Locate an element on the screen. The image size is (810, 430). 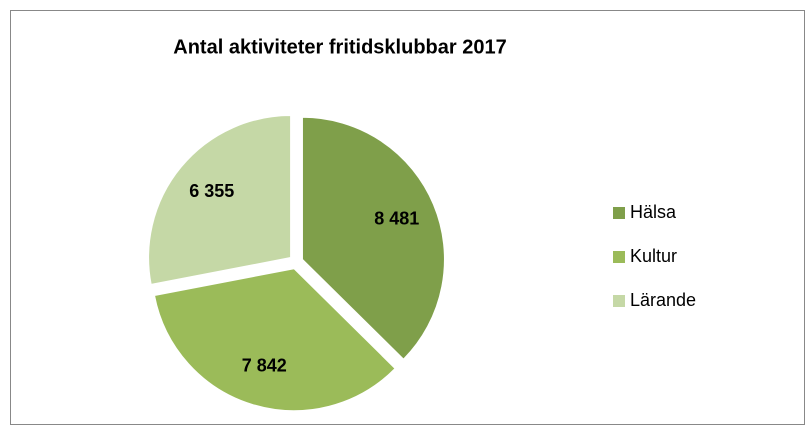
legend-label: Hälsa is located at coordinates (653, 212).